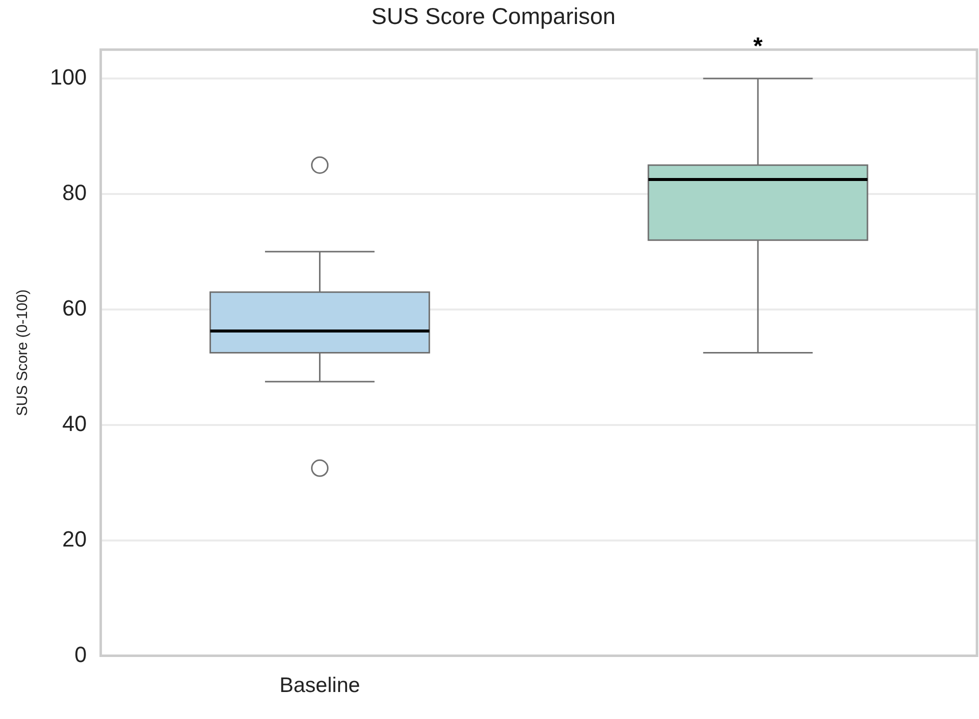  Describe the element at coordinates (320, 686) in the screenshot. I see `x-tick-label: Baseline` at that location.